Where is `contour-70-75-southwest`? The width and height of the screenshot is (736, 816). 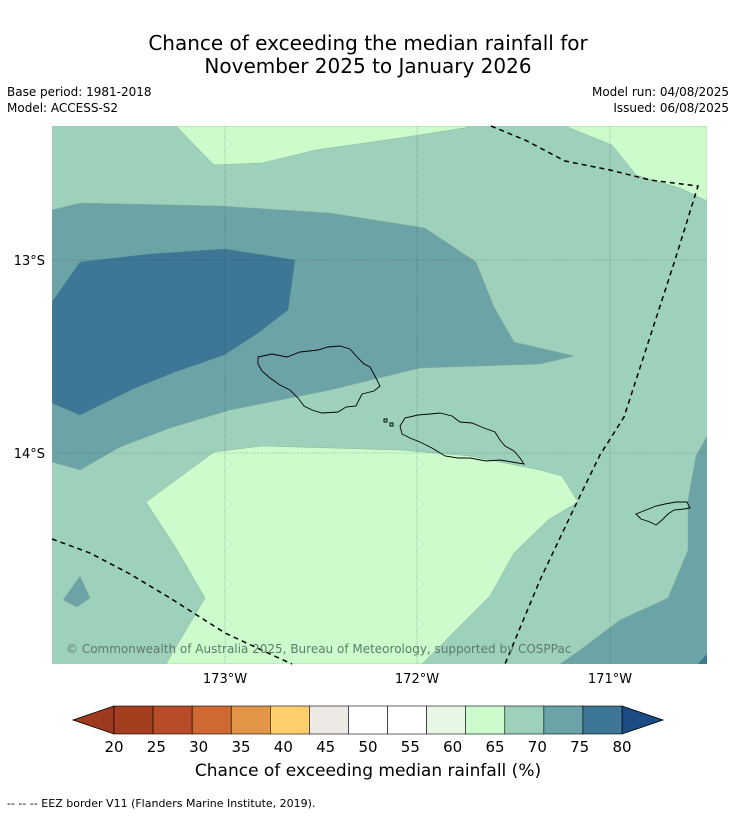
contour-70-75-southwest is located at coordinates (76, 591).